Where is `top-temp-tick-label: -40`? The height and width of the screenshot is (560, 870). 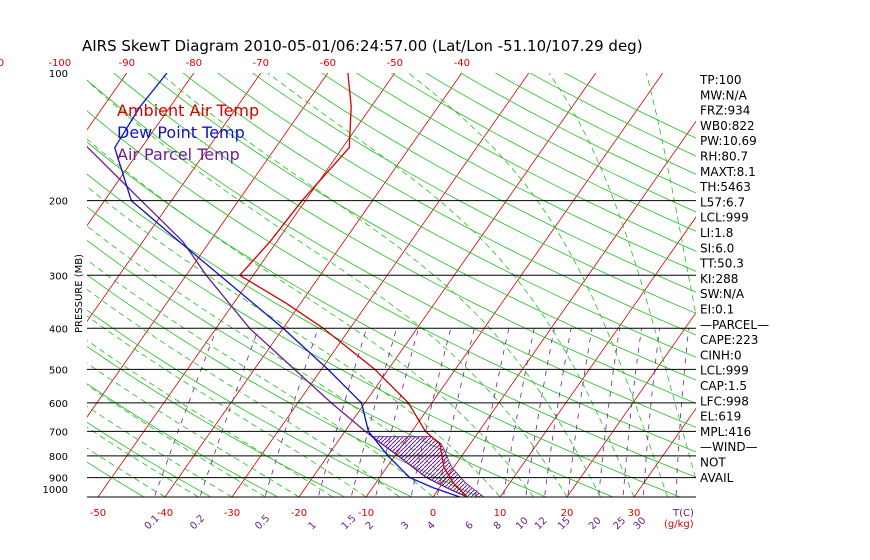
top-temp-tick-label: -40 is located at coordinates (462, 63).